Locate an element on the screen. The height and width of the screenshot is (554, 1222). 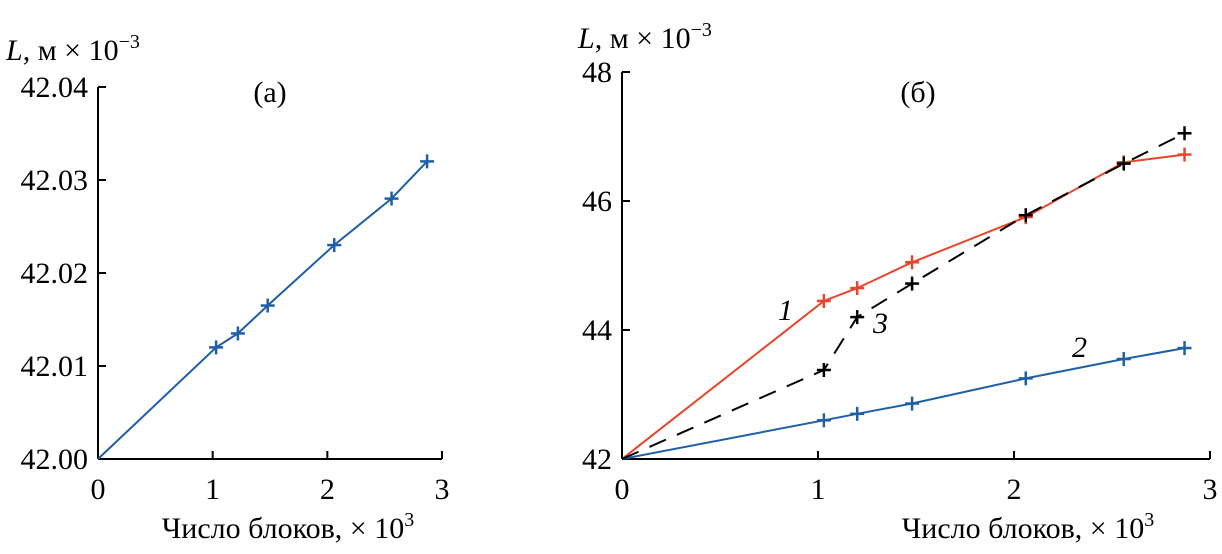
chart-a-x-tick-label: 1 is located at coordinates (212, 489).